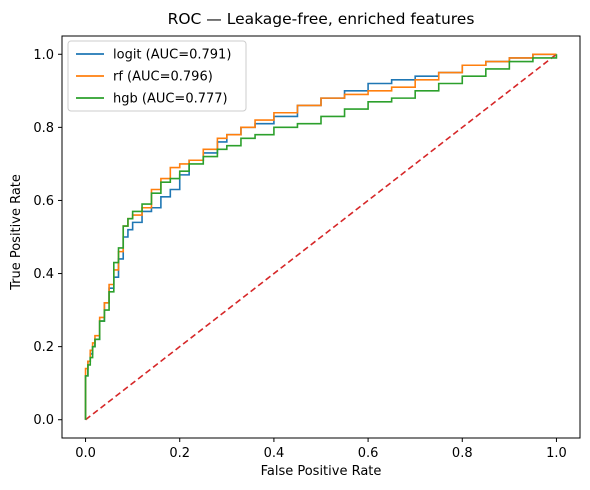 The width and height of the screenshot is (590, 490). What do you see at coordinates (556, 453) in the screenshot?
I see `x-tick-label: 1.0` at bounding box center [556, 453].